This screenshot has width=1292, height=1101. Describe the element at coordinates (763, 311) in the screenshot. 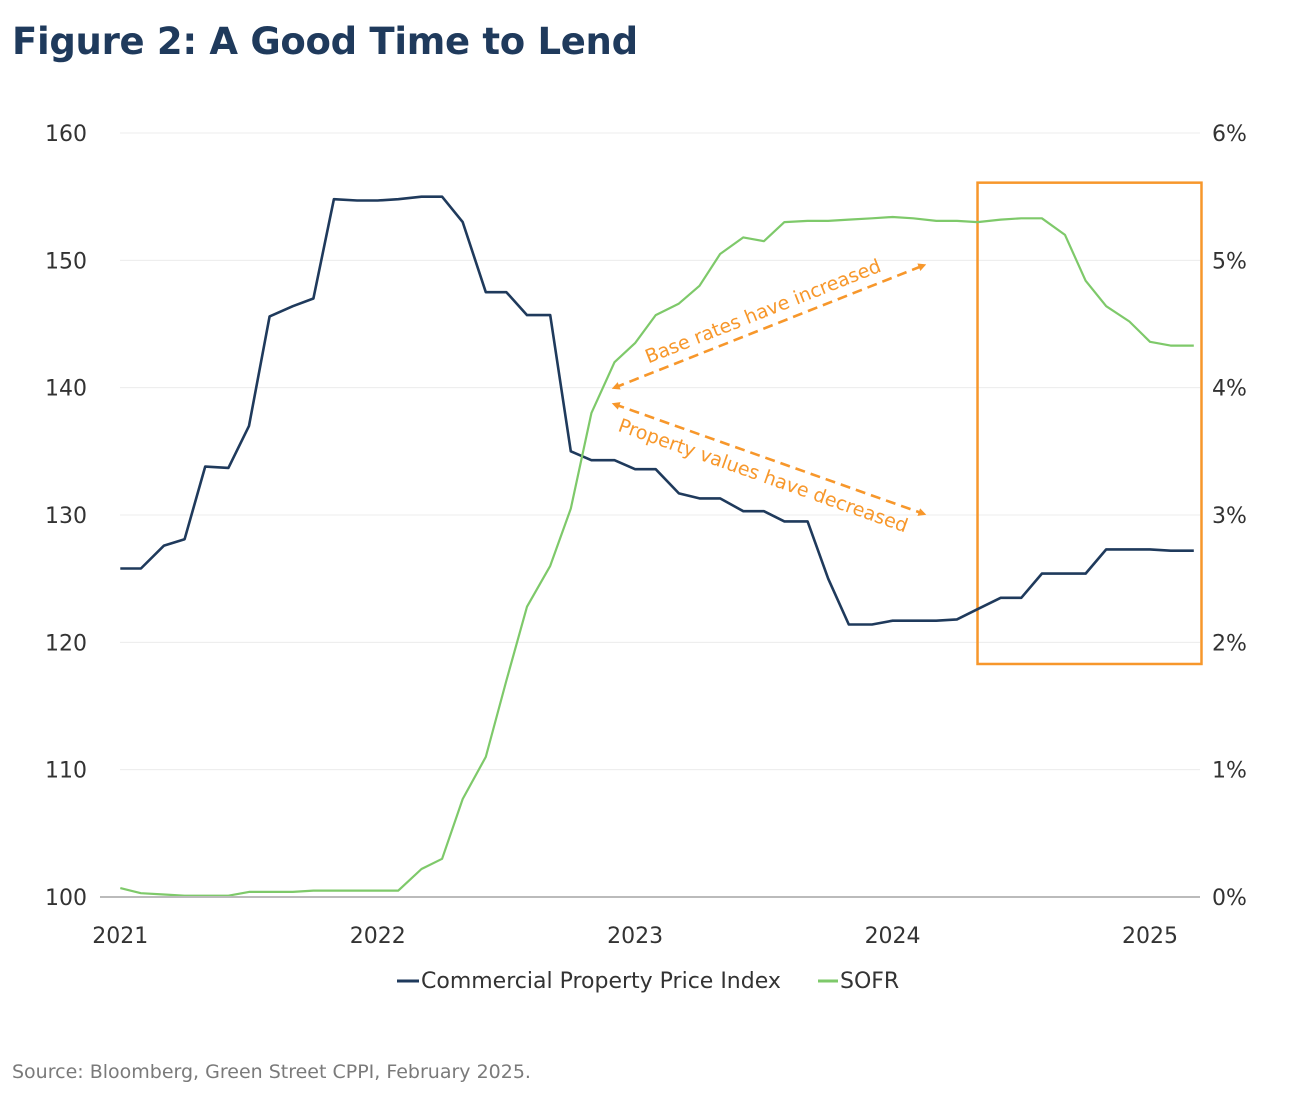

I see `rates-annotation-label: Base rates have increased` at that location.